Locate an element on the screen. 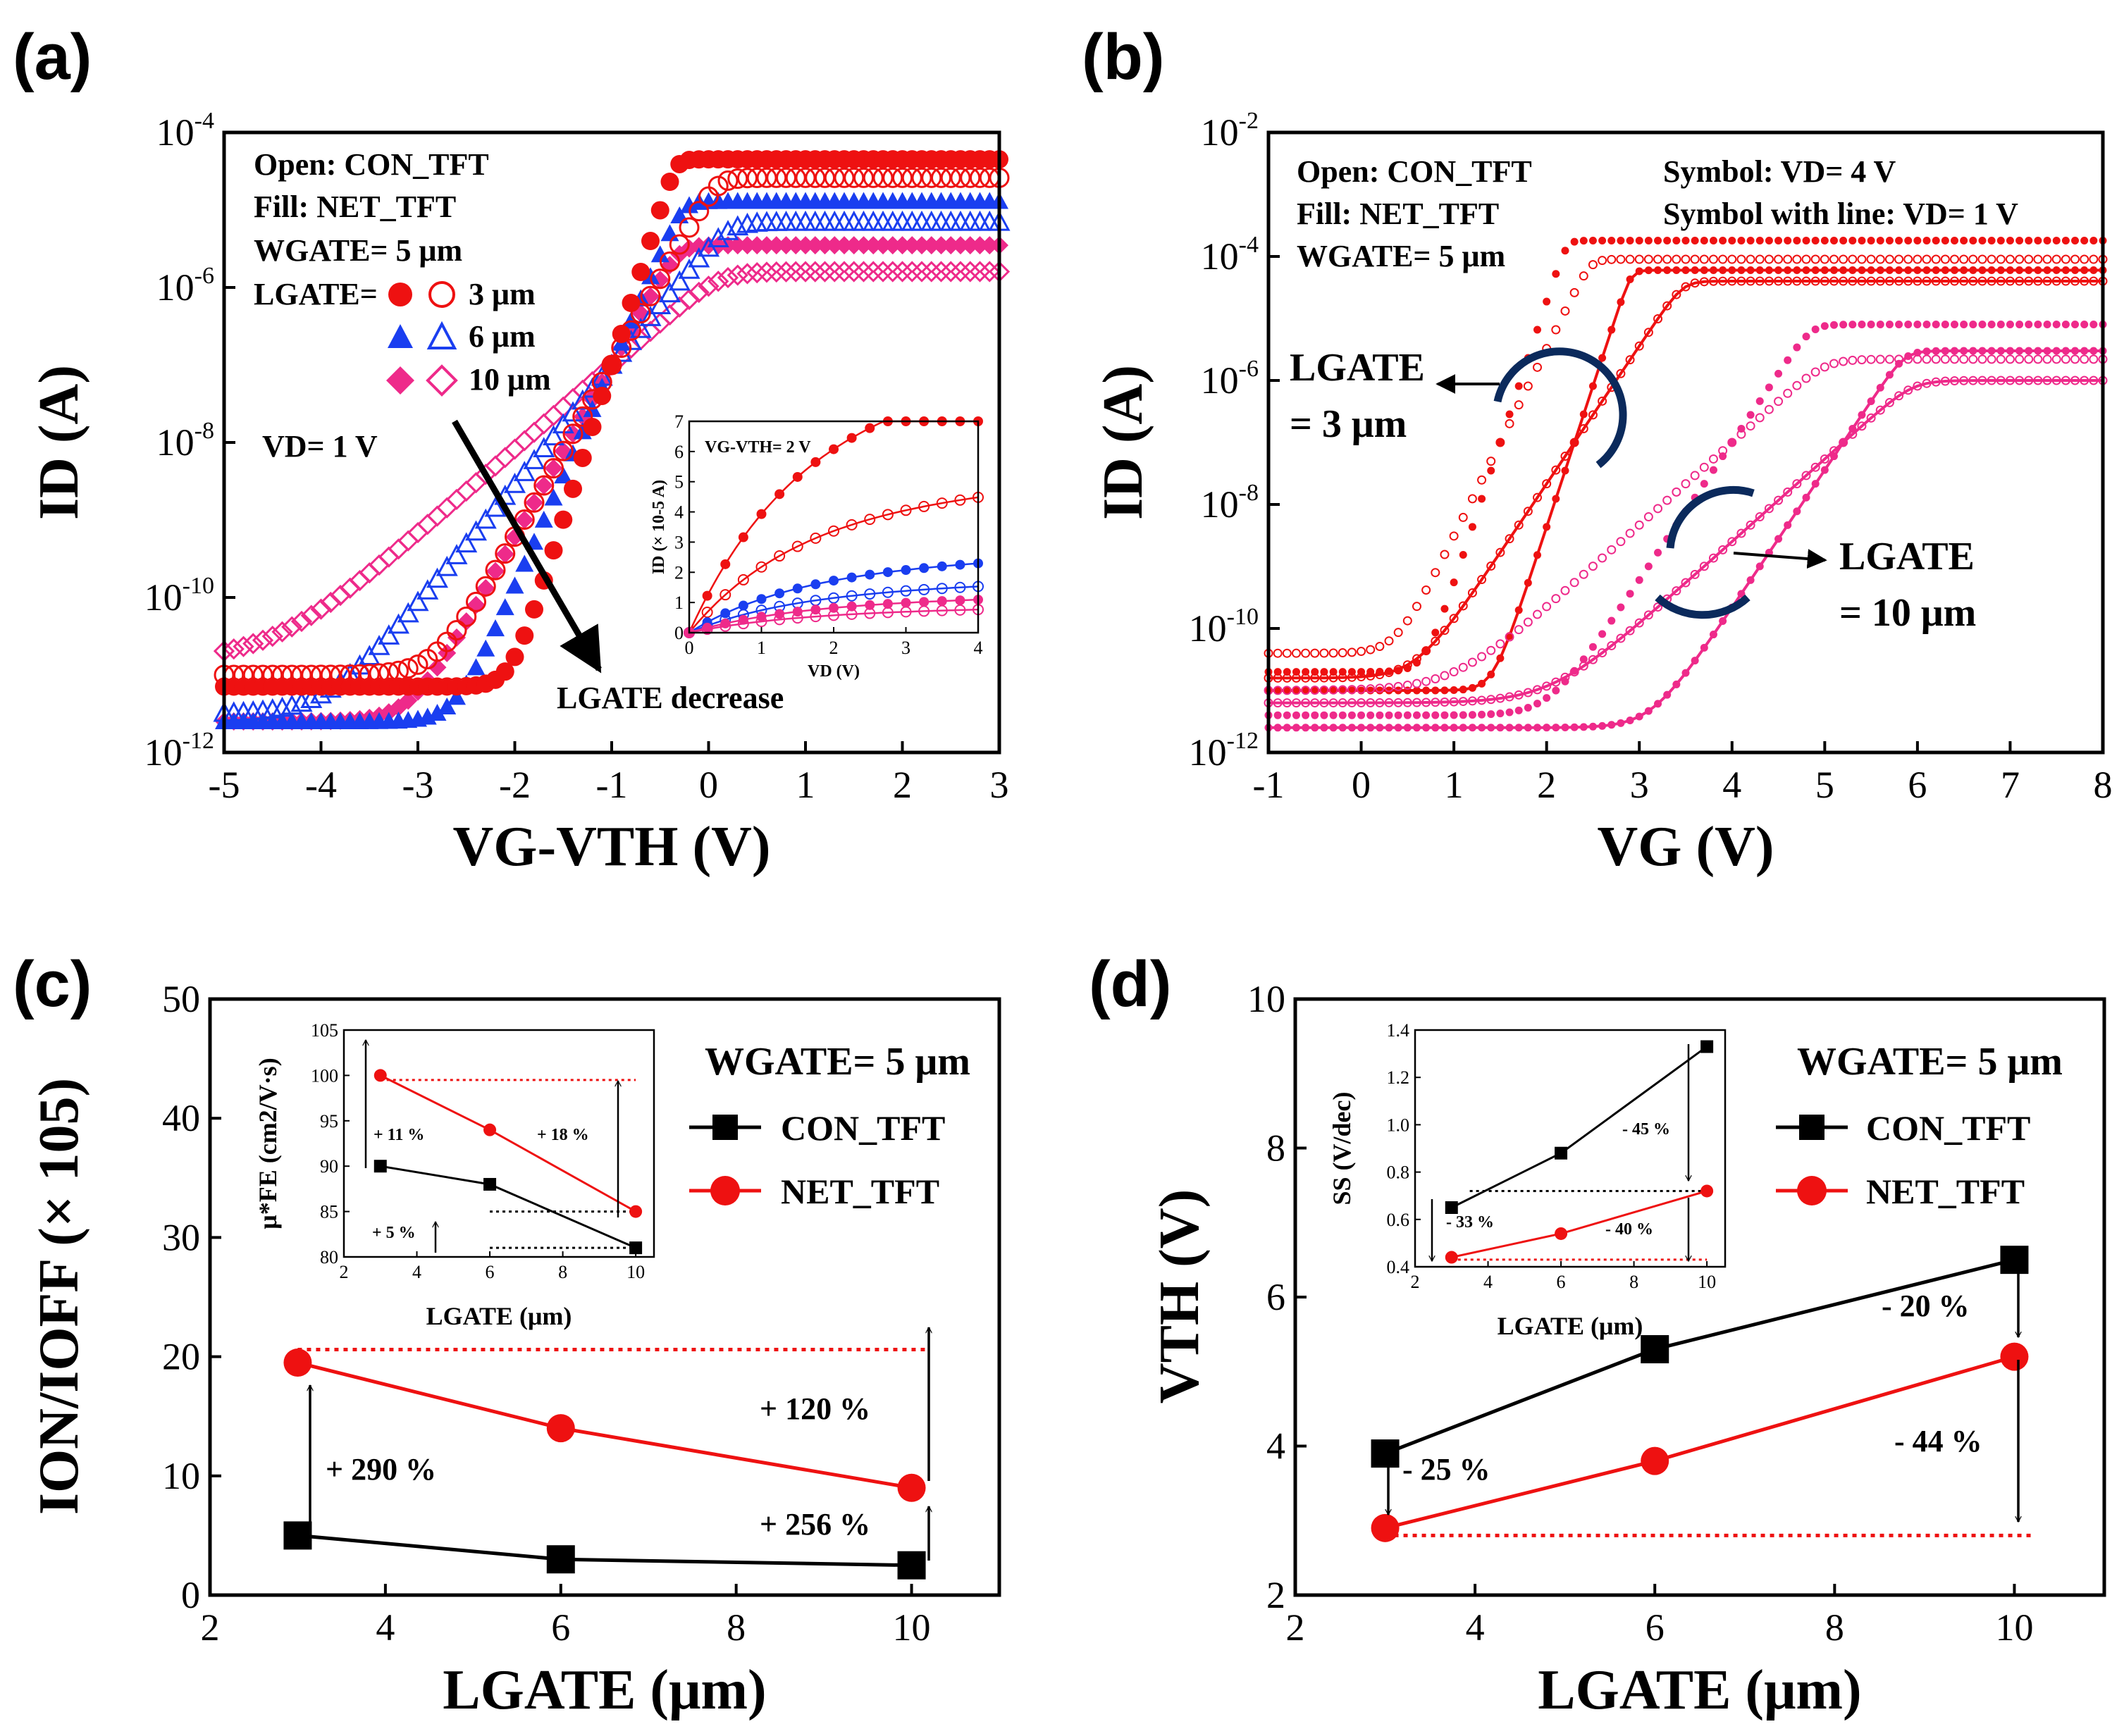  ai-xtick-label: 3 is located at coordinates (905, 648).